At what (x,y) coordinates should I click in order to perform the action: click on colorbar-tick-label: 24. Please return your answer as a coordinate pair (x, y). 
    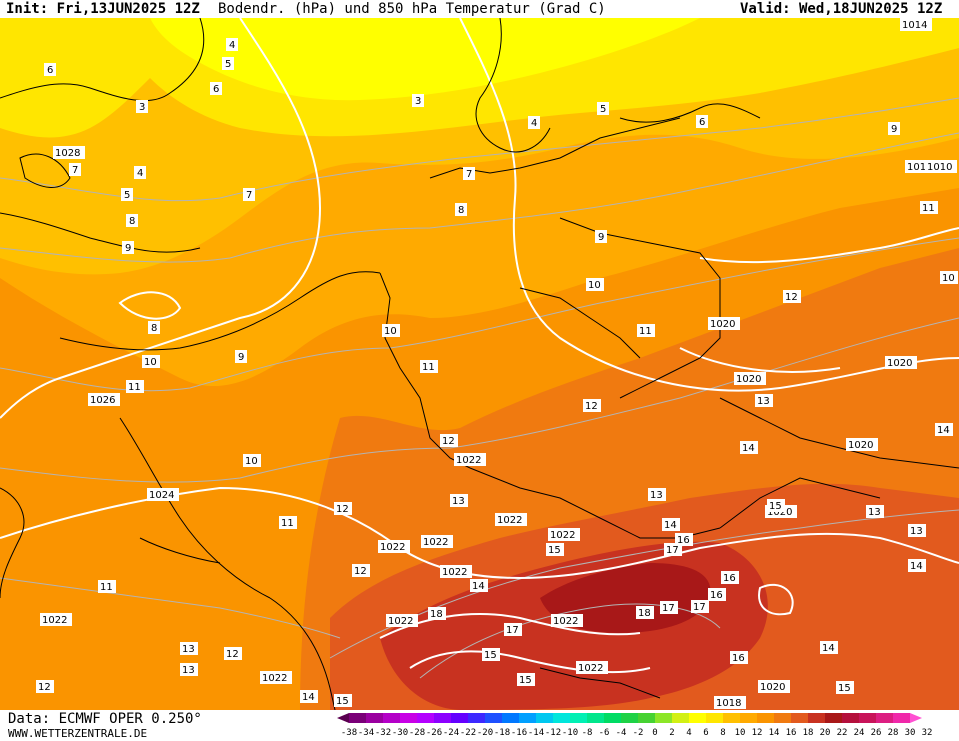
    Looking at the image, I should click on (859, 733).